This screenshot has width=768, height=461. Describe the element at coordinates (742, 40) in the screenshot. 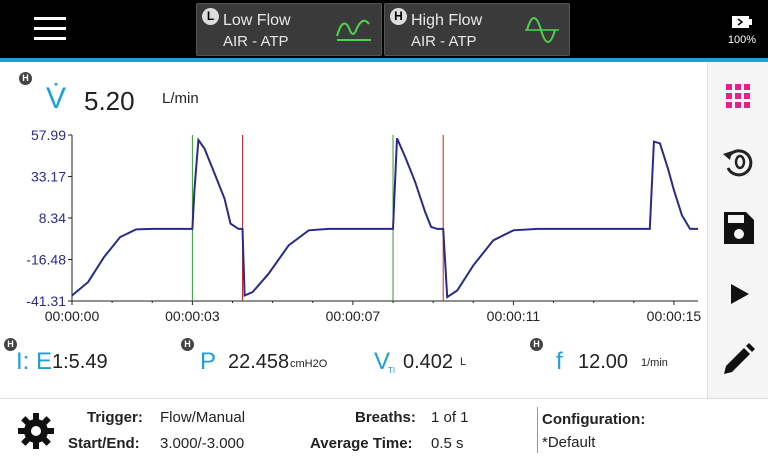

I see `battery-percent: 100%` at that location.